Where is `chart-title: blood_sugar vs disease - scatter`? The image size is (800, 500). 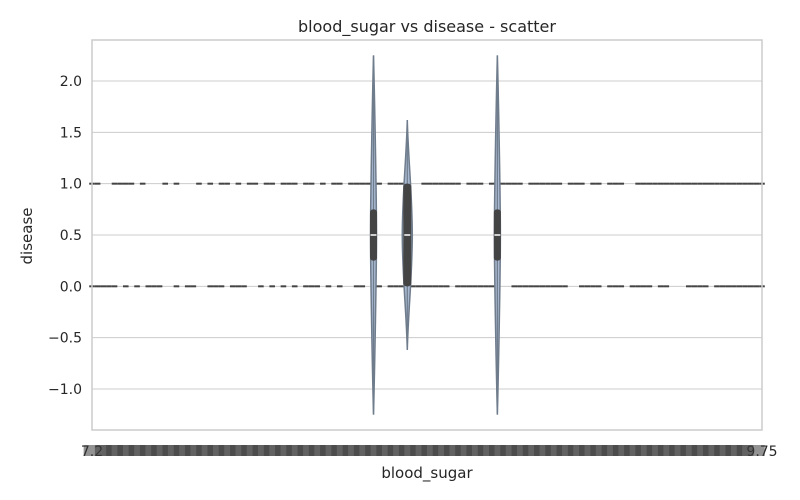
chart-title: blood_sugar vs disease - scatter is located at coordinates (427, 27).